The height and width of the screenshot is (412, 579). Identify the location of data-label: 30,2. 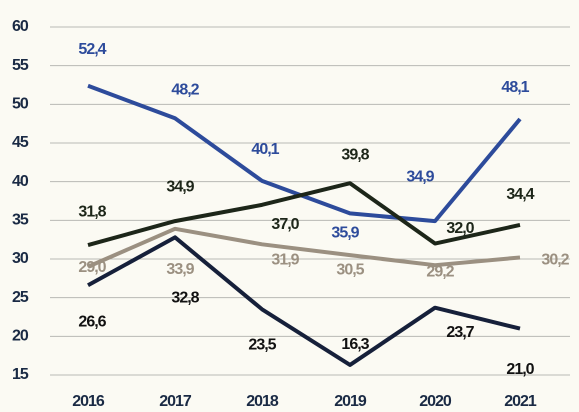
(555, 260).